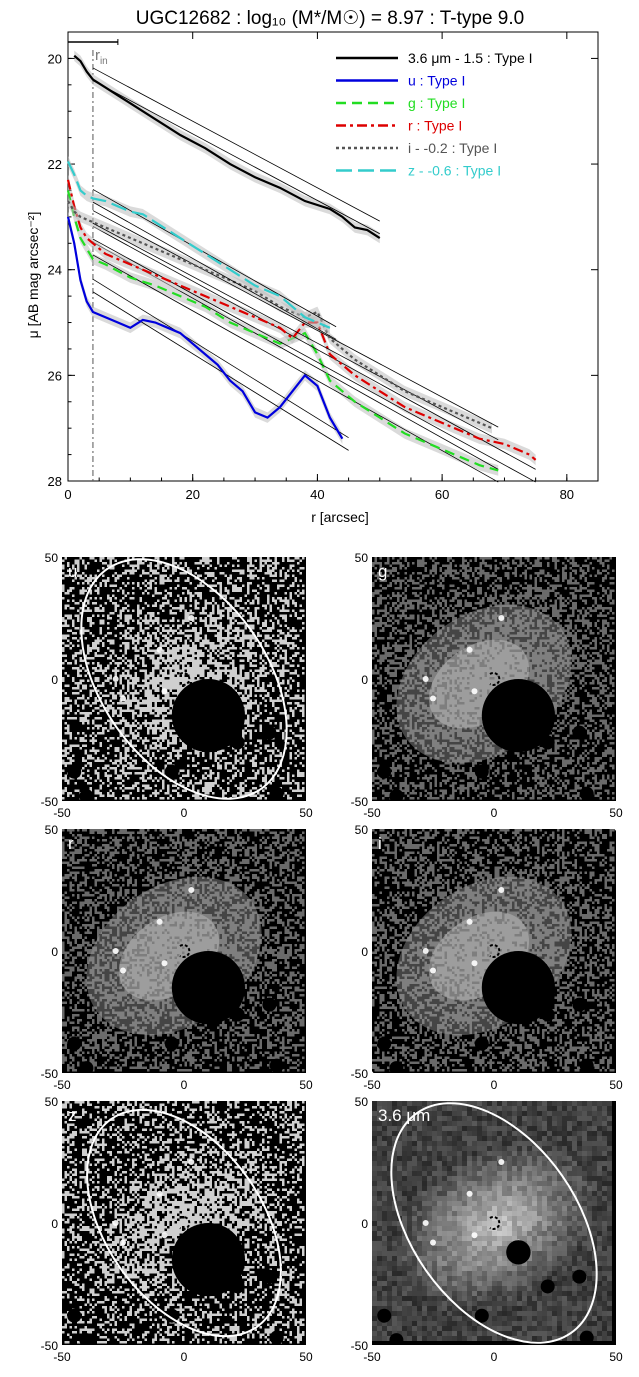 This screenshot has height=1377, width=639. What do you see at coordinates (282, 331) in the screenshot?
I see `series-2-line` at bounding box center [282, 331].